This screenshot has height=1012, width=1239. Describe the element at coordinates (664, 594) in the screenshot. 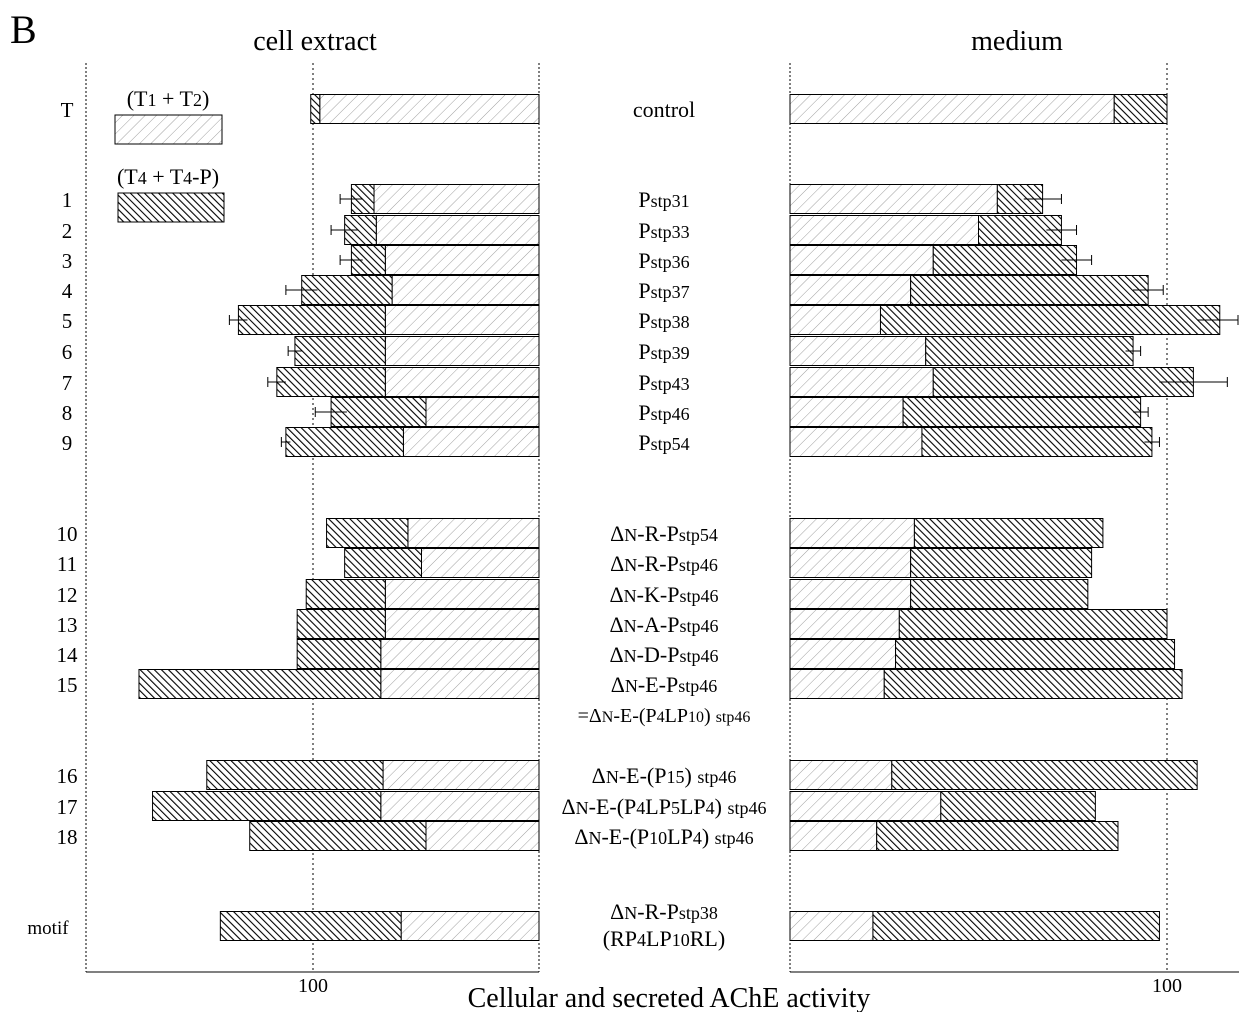

I see `row-label: ΔN-K-Pstp46` at that location.